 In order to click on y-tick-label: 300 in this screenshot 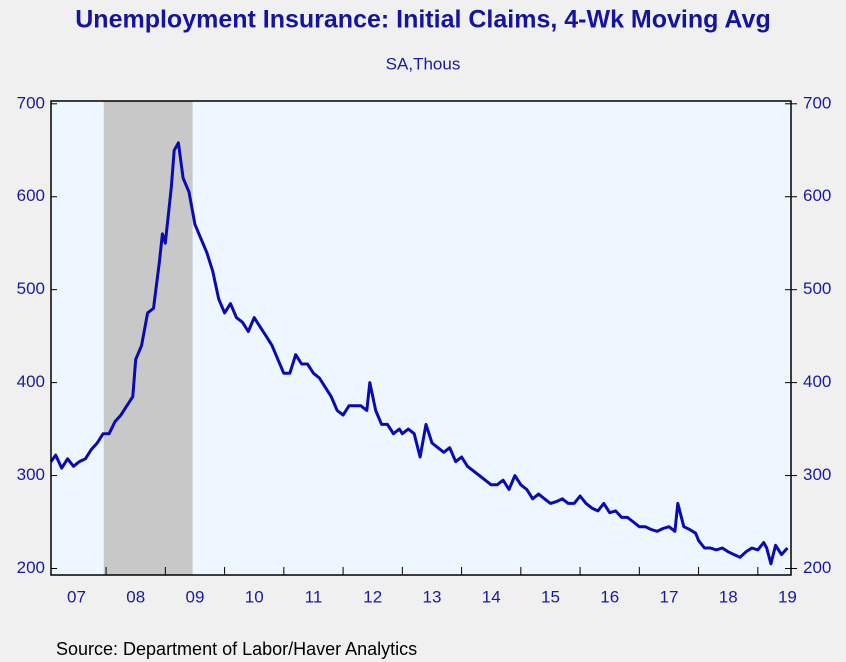, I will do `click(31, 474)`.